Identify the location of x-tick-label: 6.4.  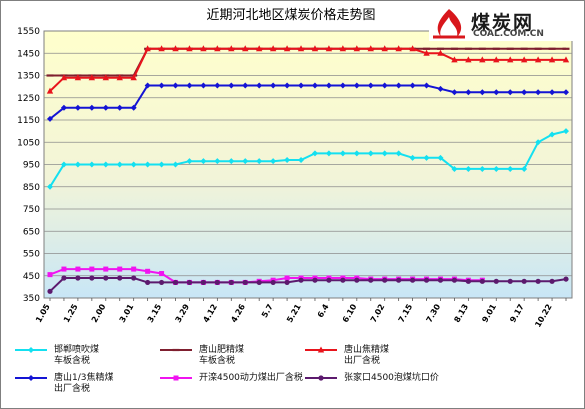
(323, 310).